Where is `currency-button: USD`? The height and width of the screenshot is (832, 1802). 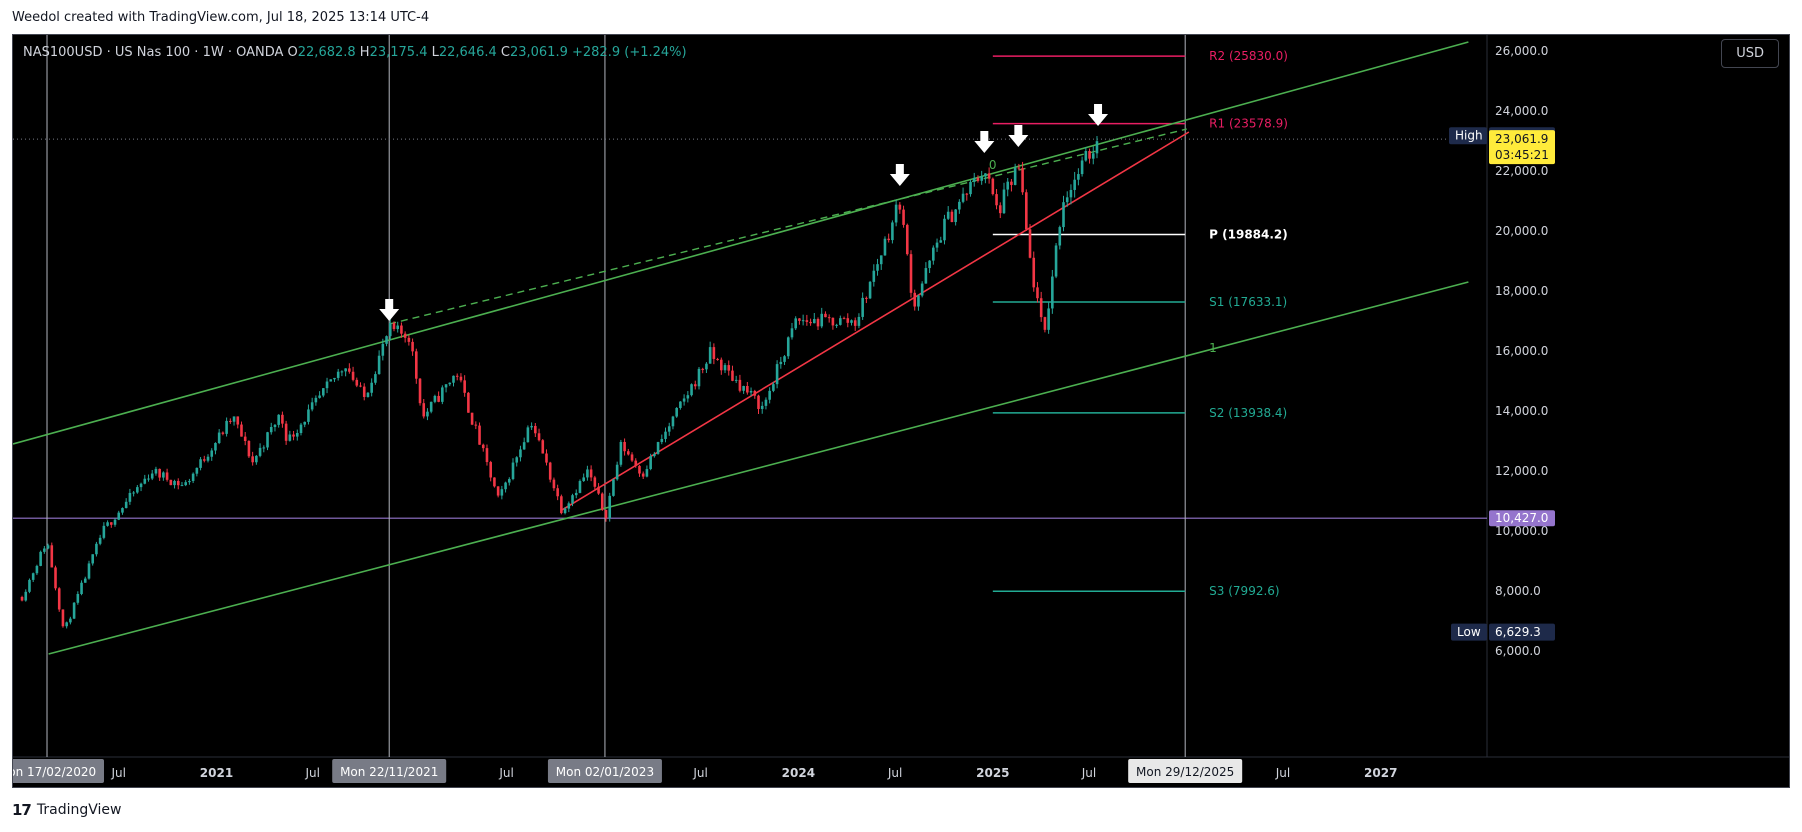 currency-button: USD is located at coordinates (1750, 53).